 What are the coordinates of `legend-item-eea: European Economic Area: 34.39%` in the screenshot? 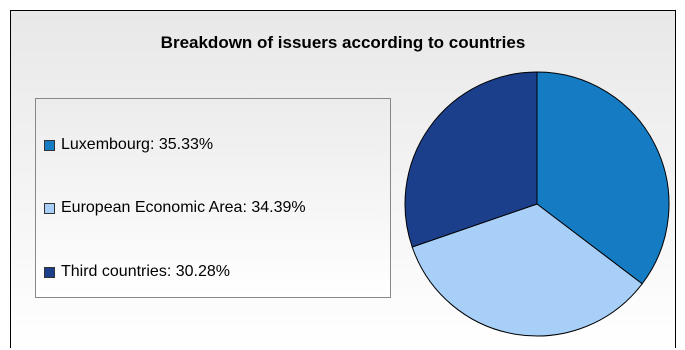 It's located at (175, 208).